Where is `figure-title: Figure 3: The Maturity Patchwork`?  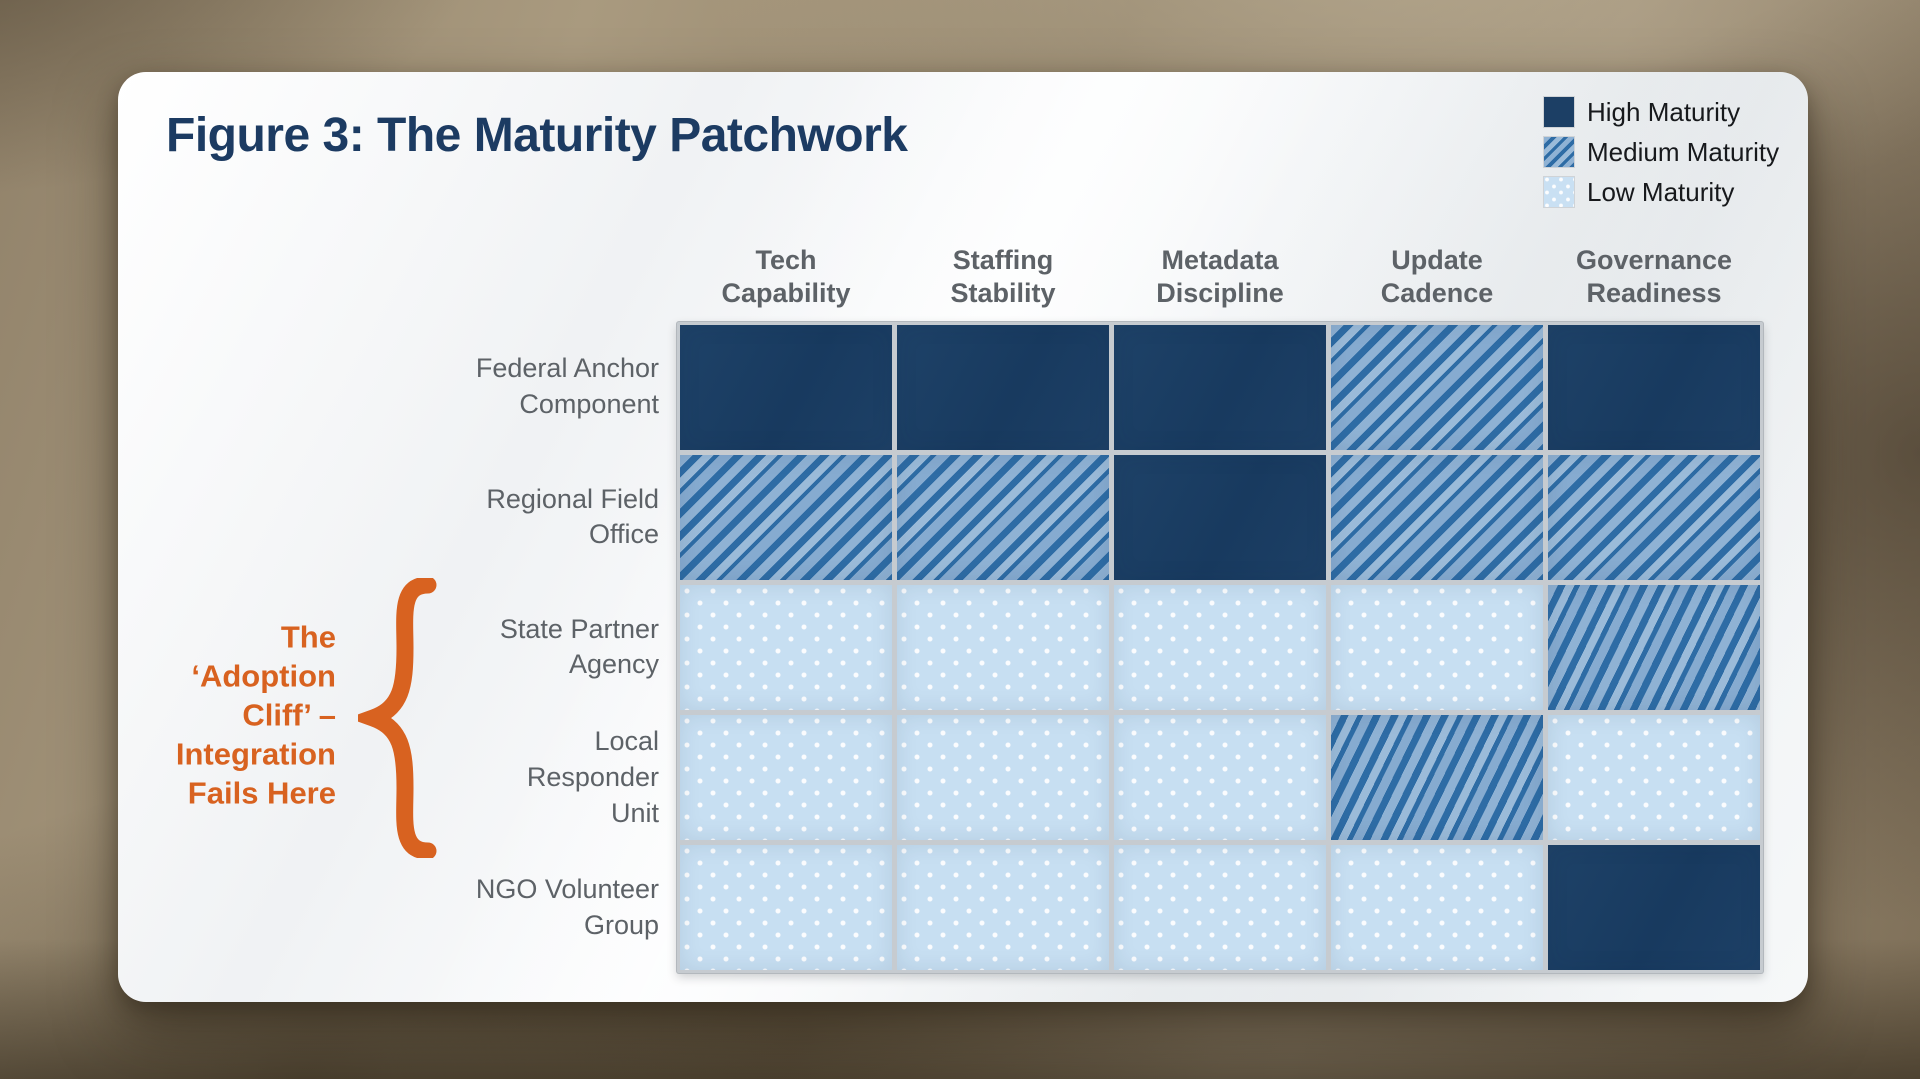 figure-title: Figure 3: The Maturity Patchwork is located at coordinates (537, 135).